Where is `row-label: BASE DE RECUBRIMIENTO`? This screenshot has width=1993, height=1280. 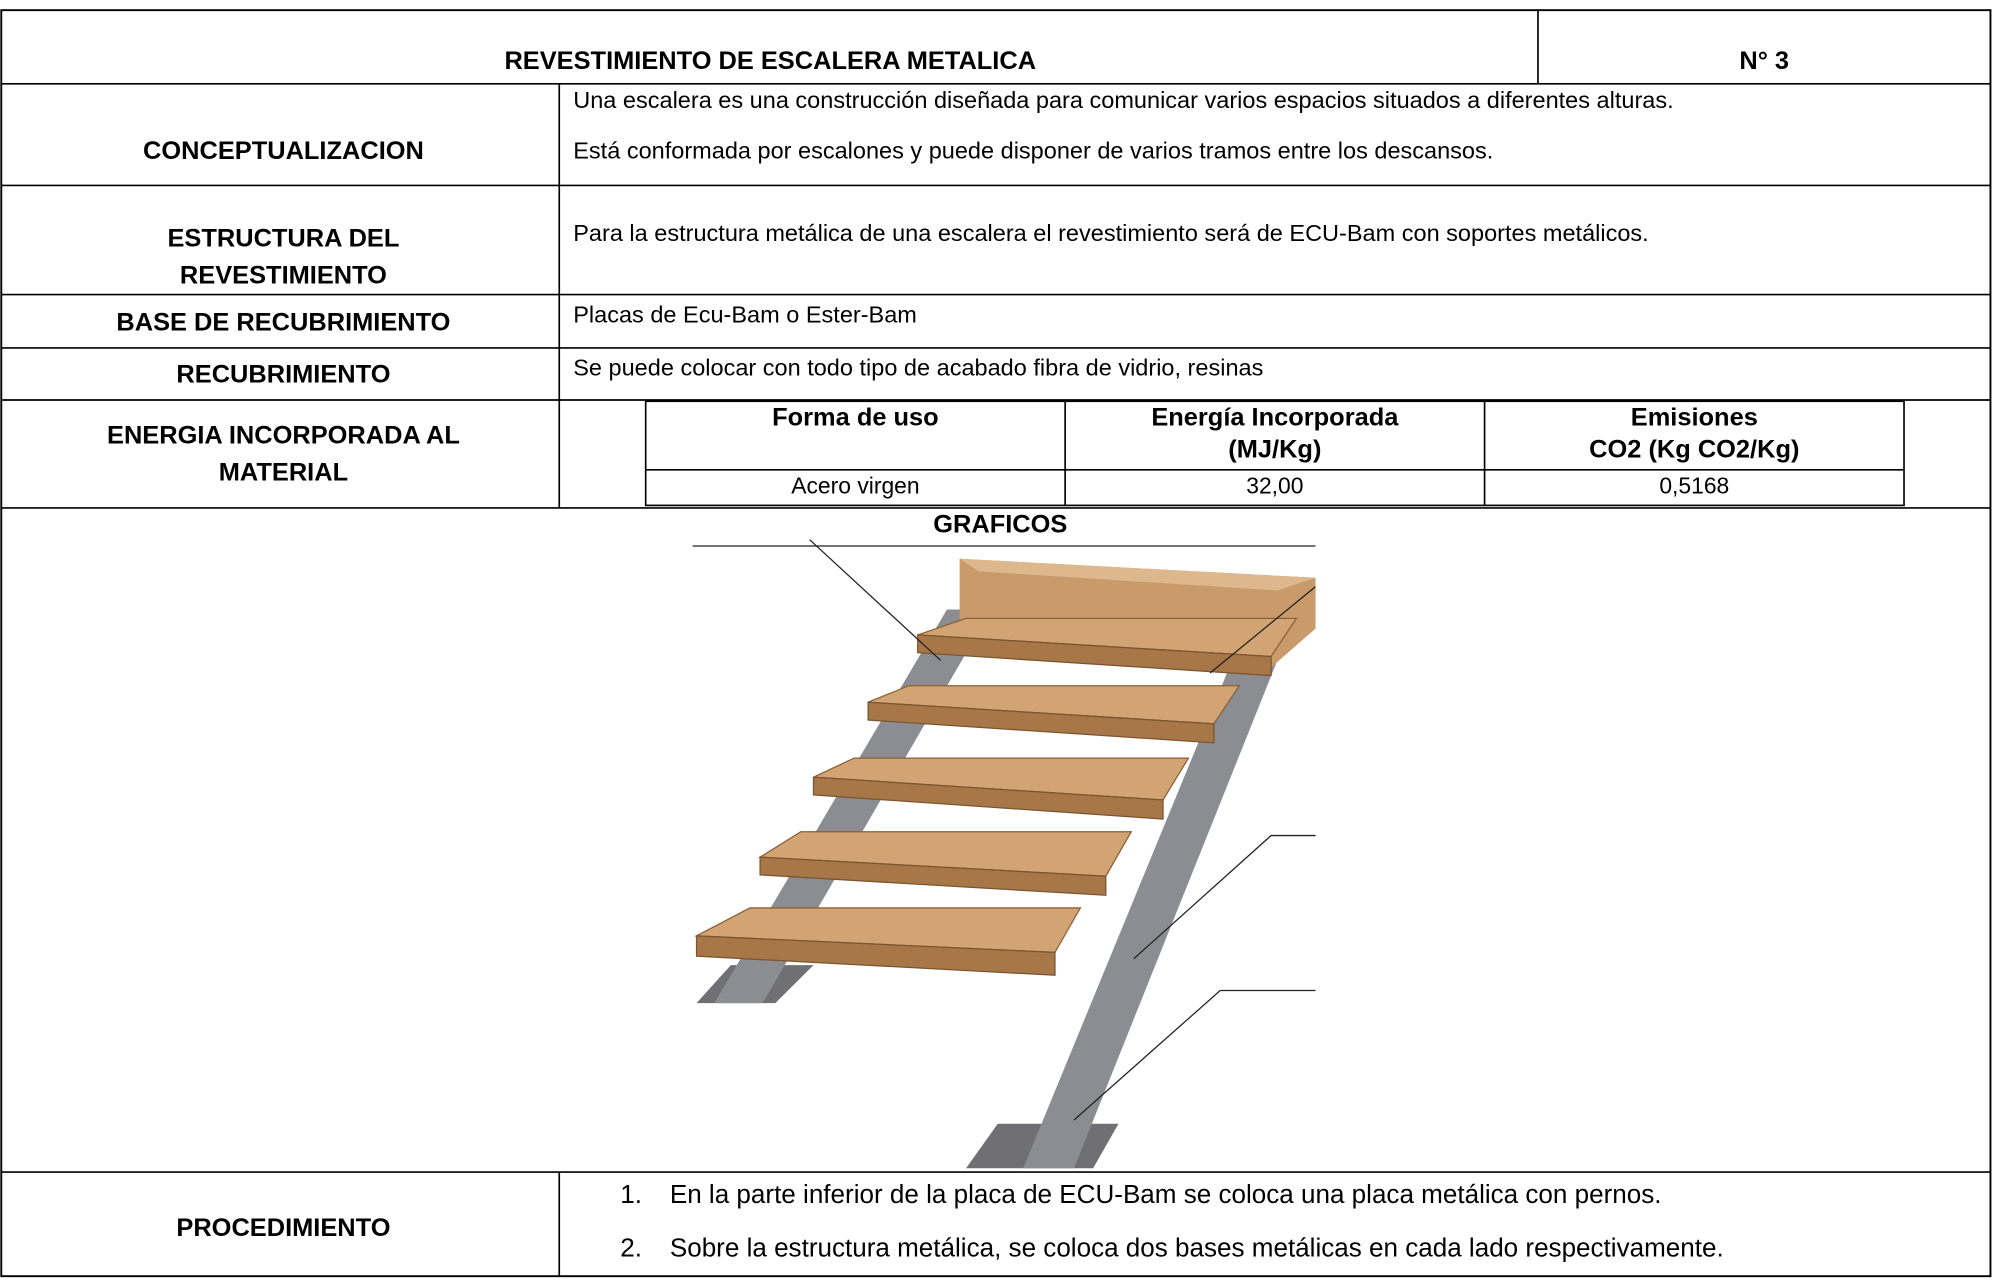
row-label: BASE DE RECUBRIMIENTO is located at coordinates (283, 323).